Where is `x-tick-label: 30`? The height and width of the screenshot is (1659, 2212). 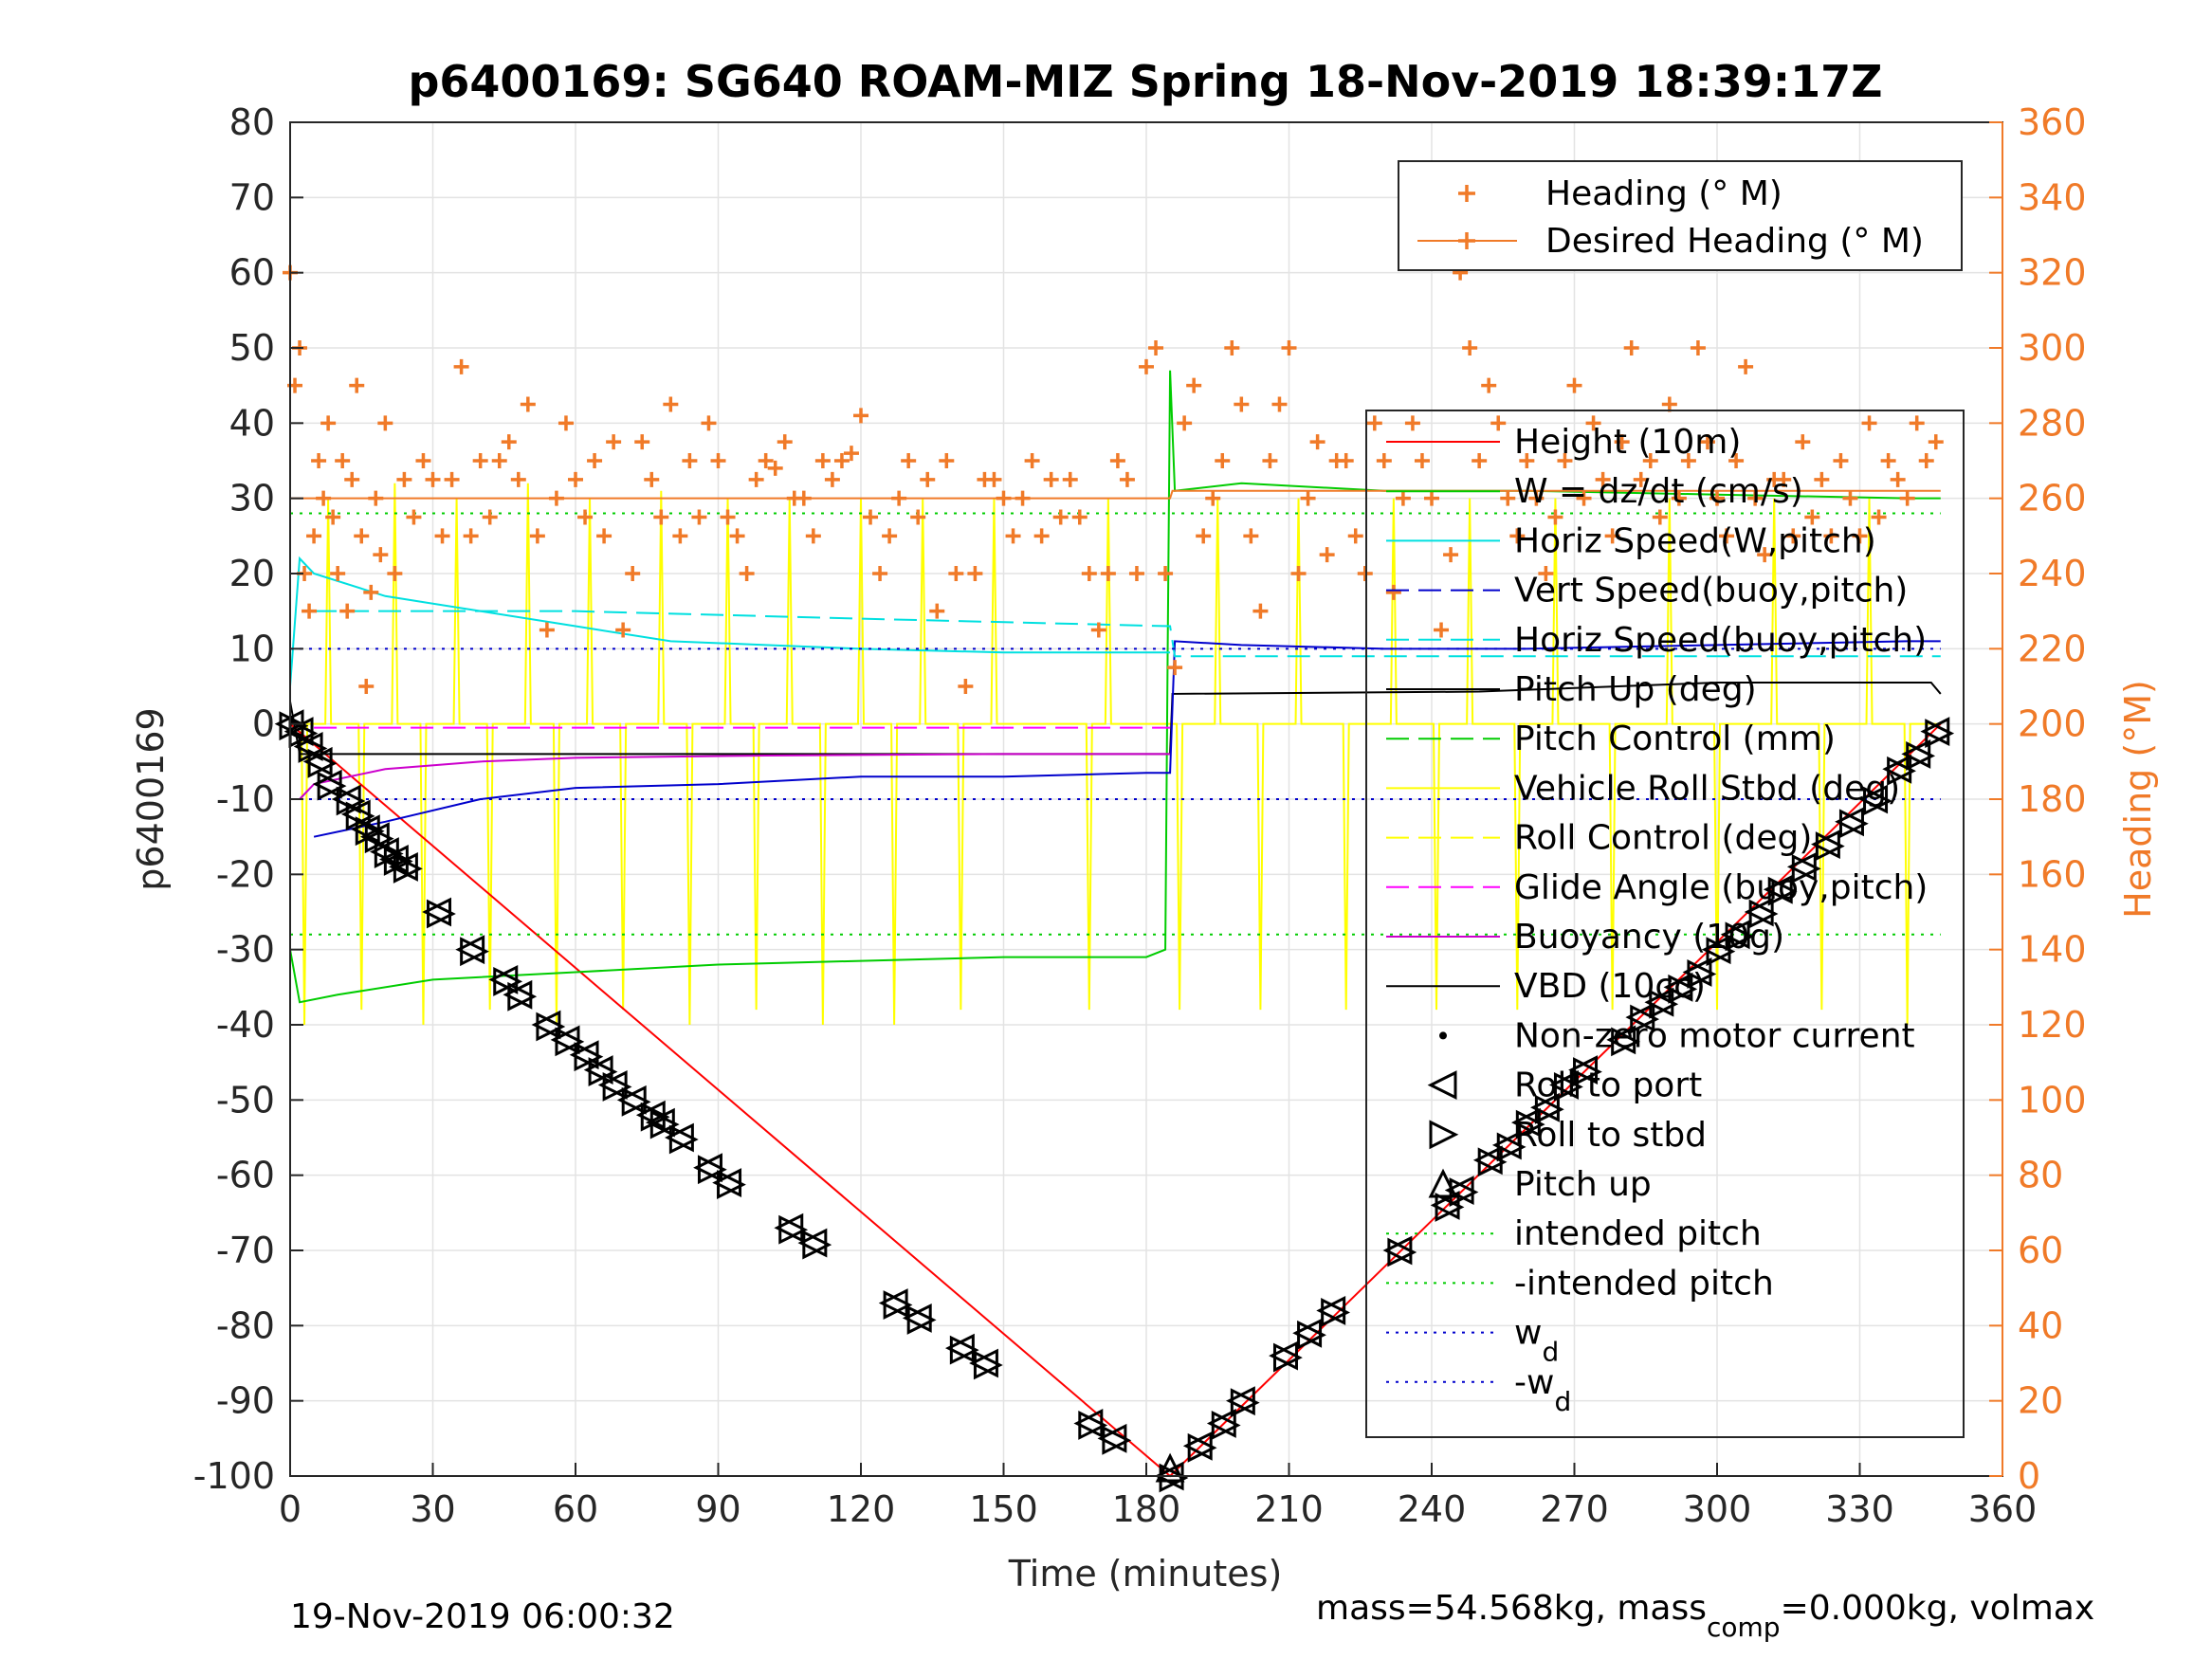
x-tick-label: 30 is located at coordinates (432, 1509).